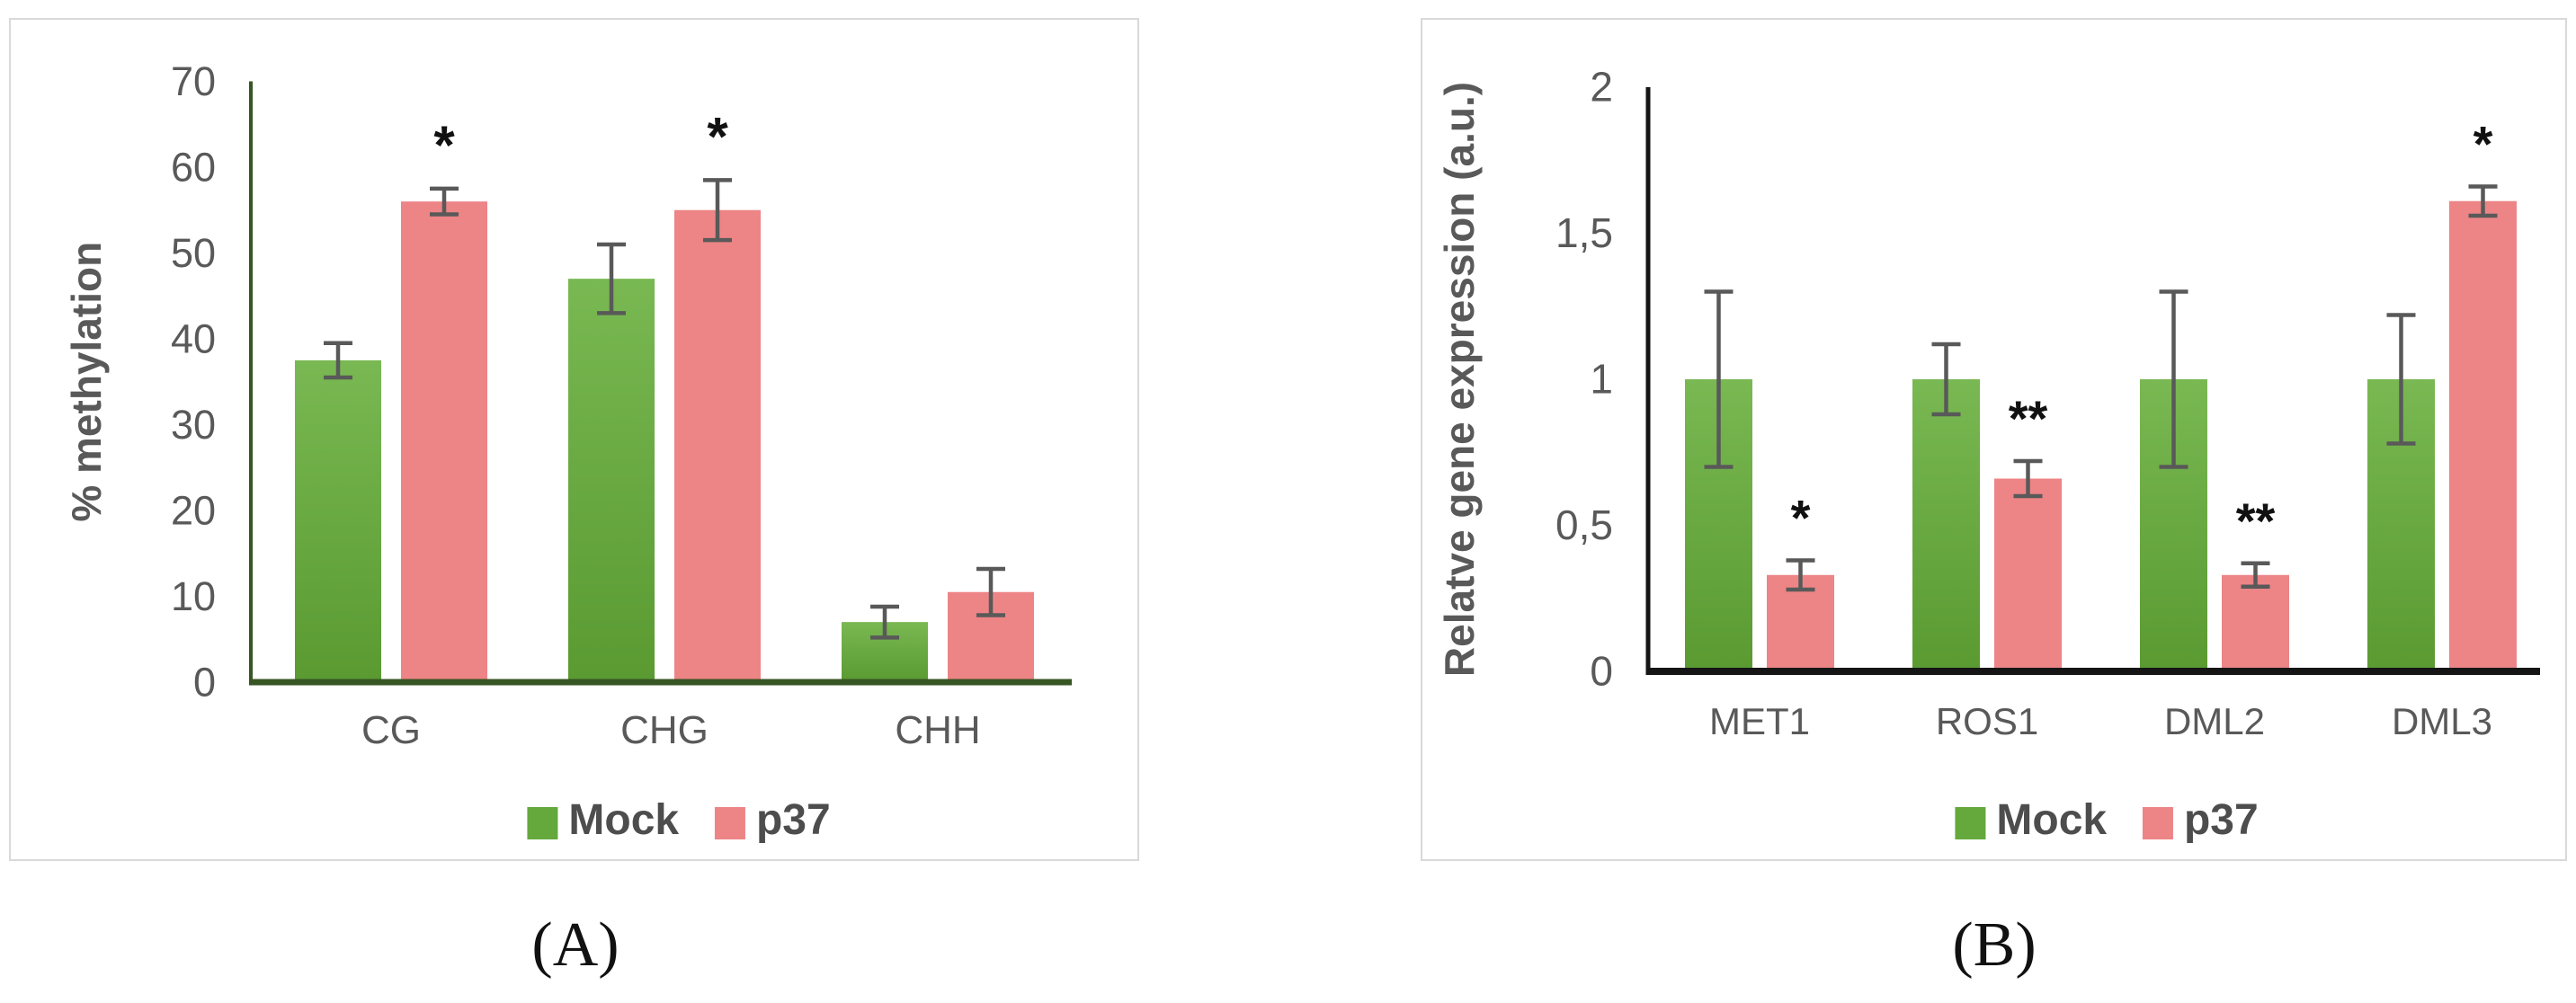  What do you see at coordinates (194, 81) in the screenshot?
I see `y-tick-label-70: 70` at bounding box center [194, 81].